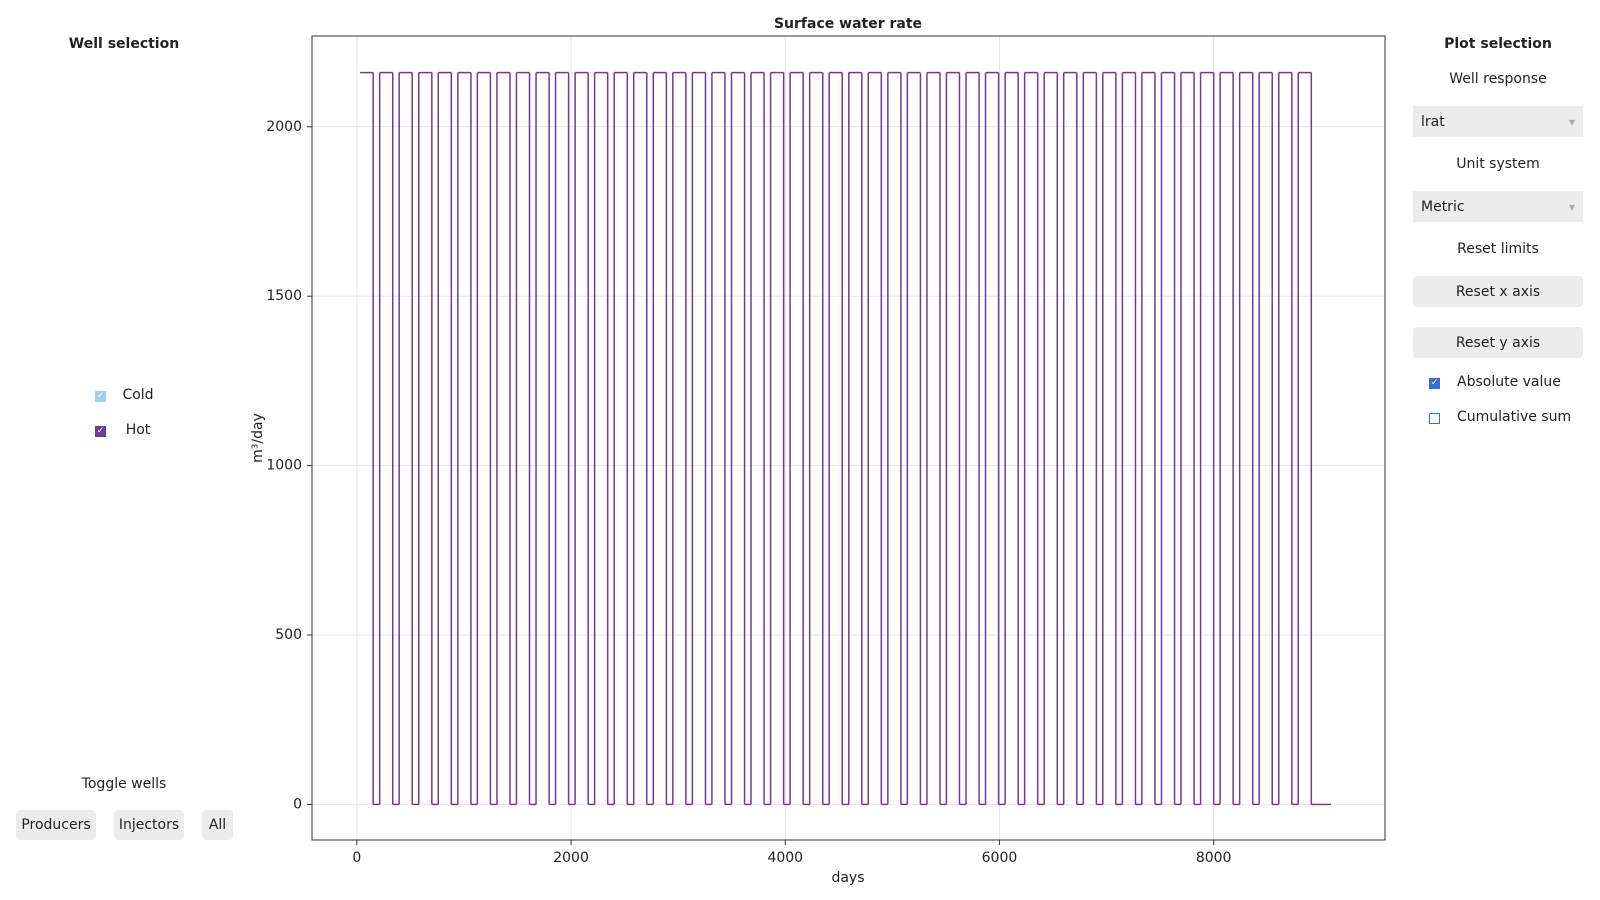 The height and width of the screenshot is (900, 1600). What do you see at coordinates (1498, 79) in the screenshot?
I see `section-label: Well response` at bounding box center [1498, 79].